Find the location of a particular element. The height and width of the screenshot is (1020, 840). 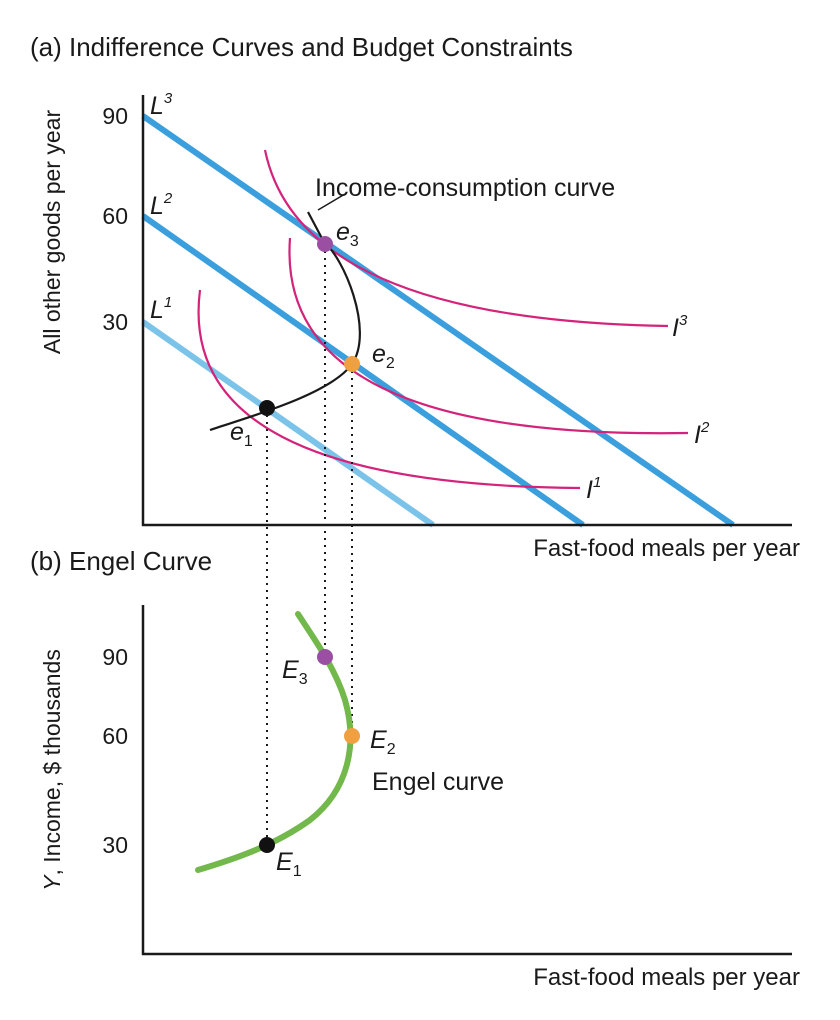

budget-line-label-l2: L2 is located at coordinates (161, 205).